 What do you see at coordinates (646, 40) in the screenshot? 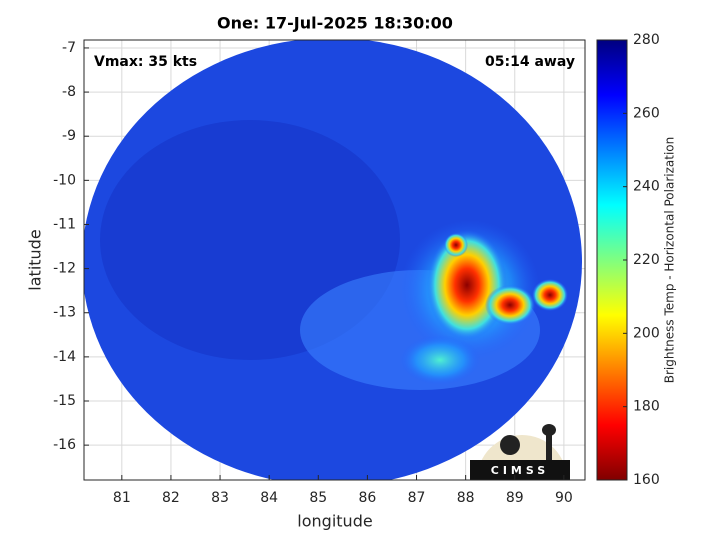
I see `colorbar-tick-label: 280` at bounding box center [646, 40].